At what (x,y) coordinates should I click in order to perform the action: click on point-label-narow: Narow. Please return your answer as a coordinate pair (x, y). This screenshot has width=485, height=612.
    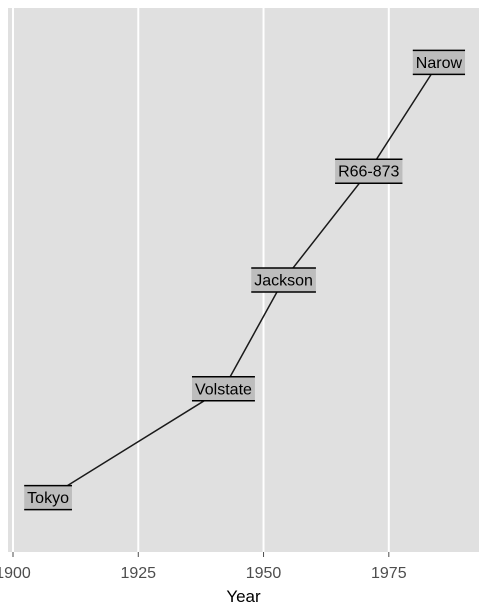
    Looking at the image, I should click on (439, 62).